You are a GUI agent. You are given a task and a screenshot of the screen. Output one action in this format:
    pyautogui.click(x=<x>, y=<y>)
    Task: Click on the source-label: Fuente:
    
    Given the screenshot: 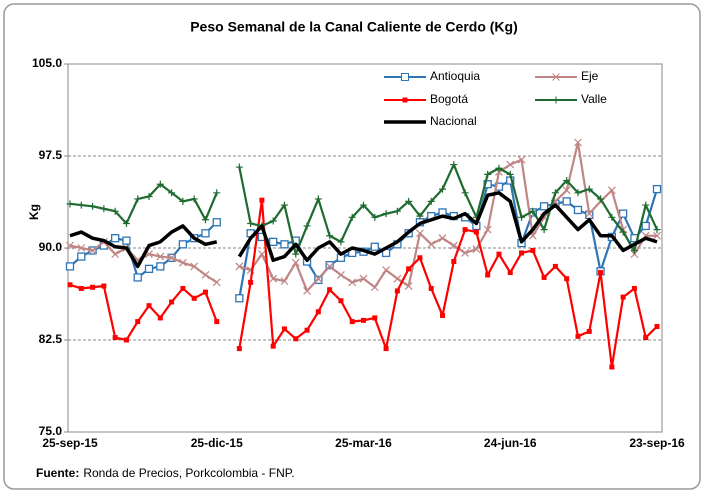 What is the action you would take?
    pyautogui.click(x=57, y=473)
    